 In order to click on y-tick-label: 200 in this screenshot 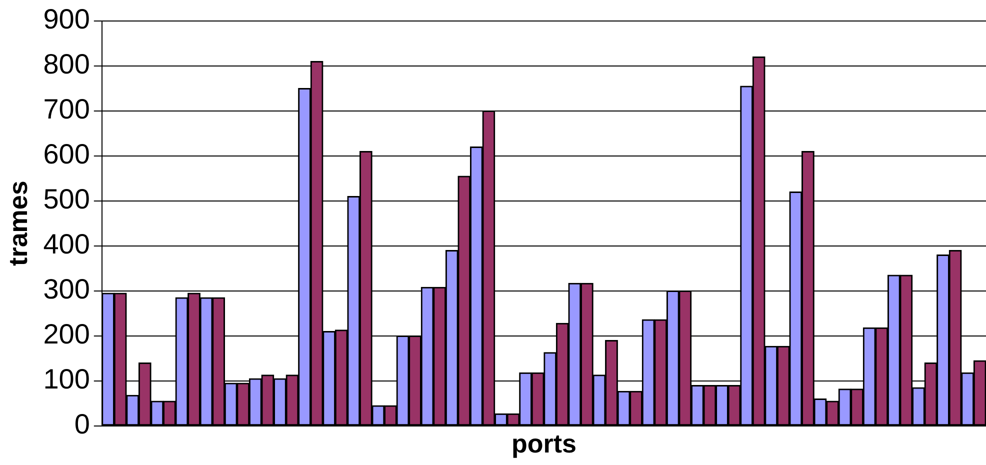, I will do `click(66, 334)`.